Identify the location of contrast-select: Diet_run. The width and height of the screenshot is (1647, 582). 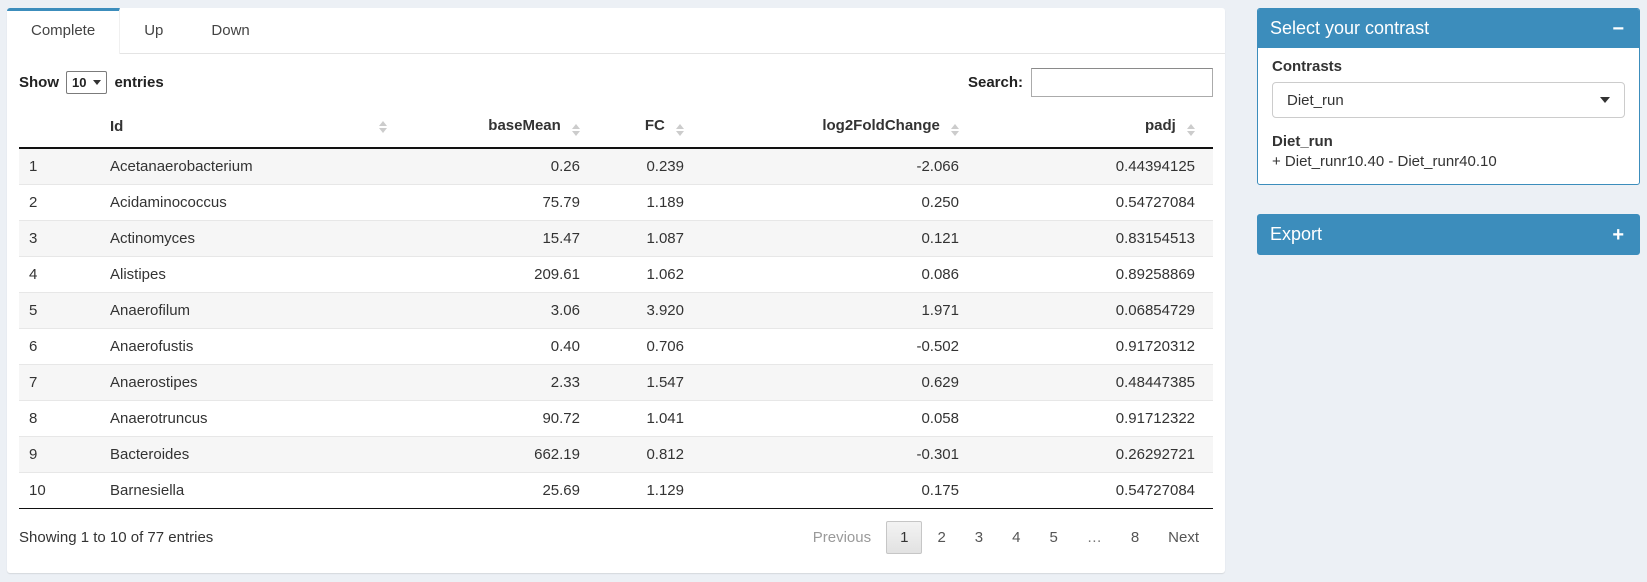
(1448, 100).